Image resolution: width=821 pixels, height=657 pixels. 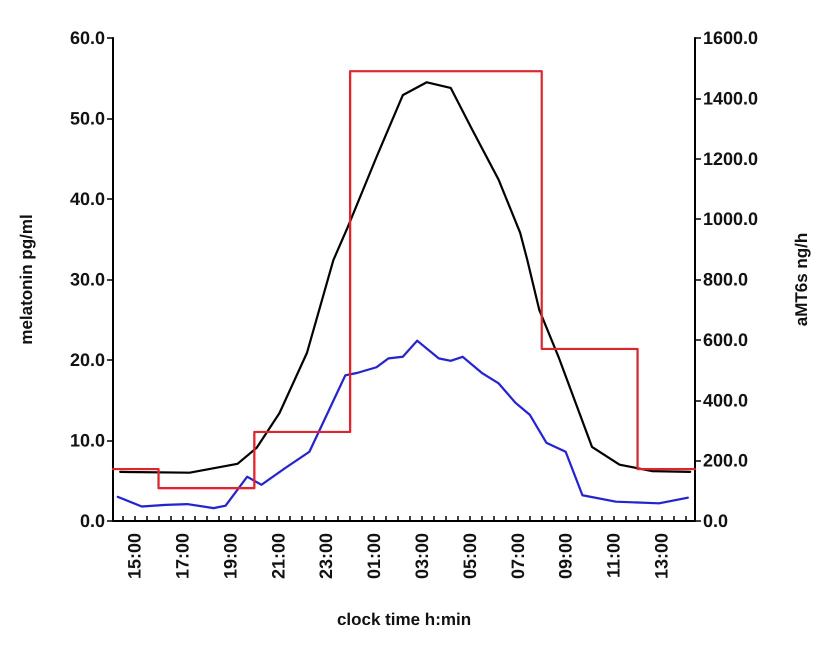 What do you see at coordinates (470, 556) in the screenshot?
I see `x-tick-label: 05:00` at bounding box center [470, 556].